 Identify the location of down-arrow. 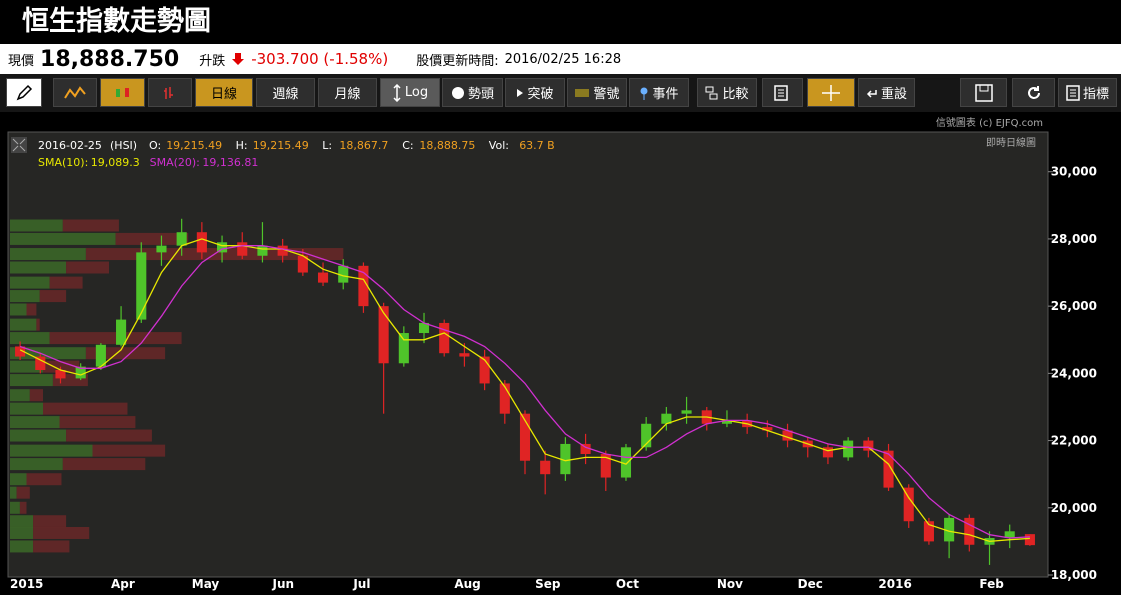
(238, 59).